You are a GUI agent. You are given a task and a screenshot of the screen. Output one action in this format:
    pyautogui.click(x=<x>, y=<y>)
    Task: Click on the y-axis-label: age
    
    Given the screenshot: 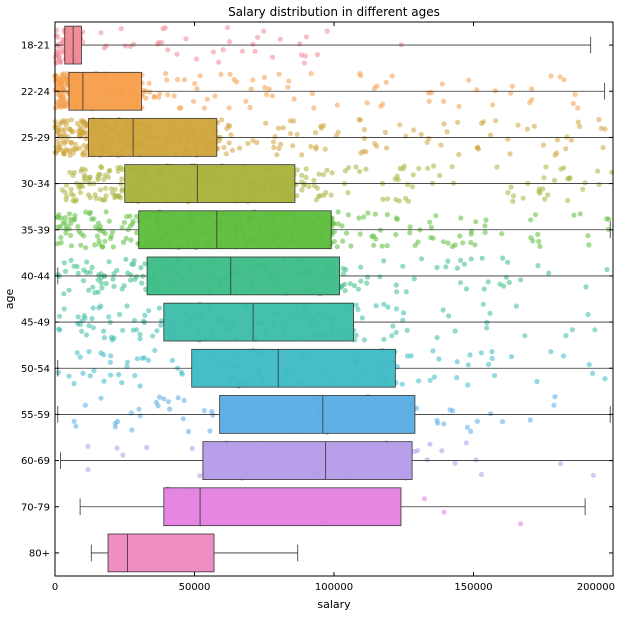 What is the action you would take?
    pyautogui.click(x=9, y=299)
    